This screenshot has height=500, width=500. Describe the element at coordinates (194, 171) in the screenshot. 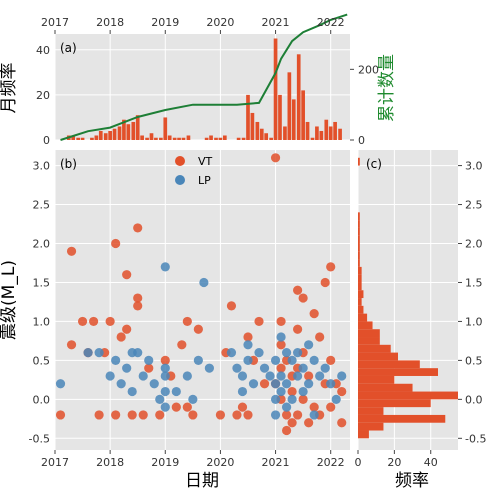

I see `legend: VT LP` at that location.